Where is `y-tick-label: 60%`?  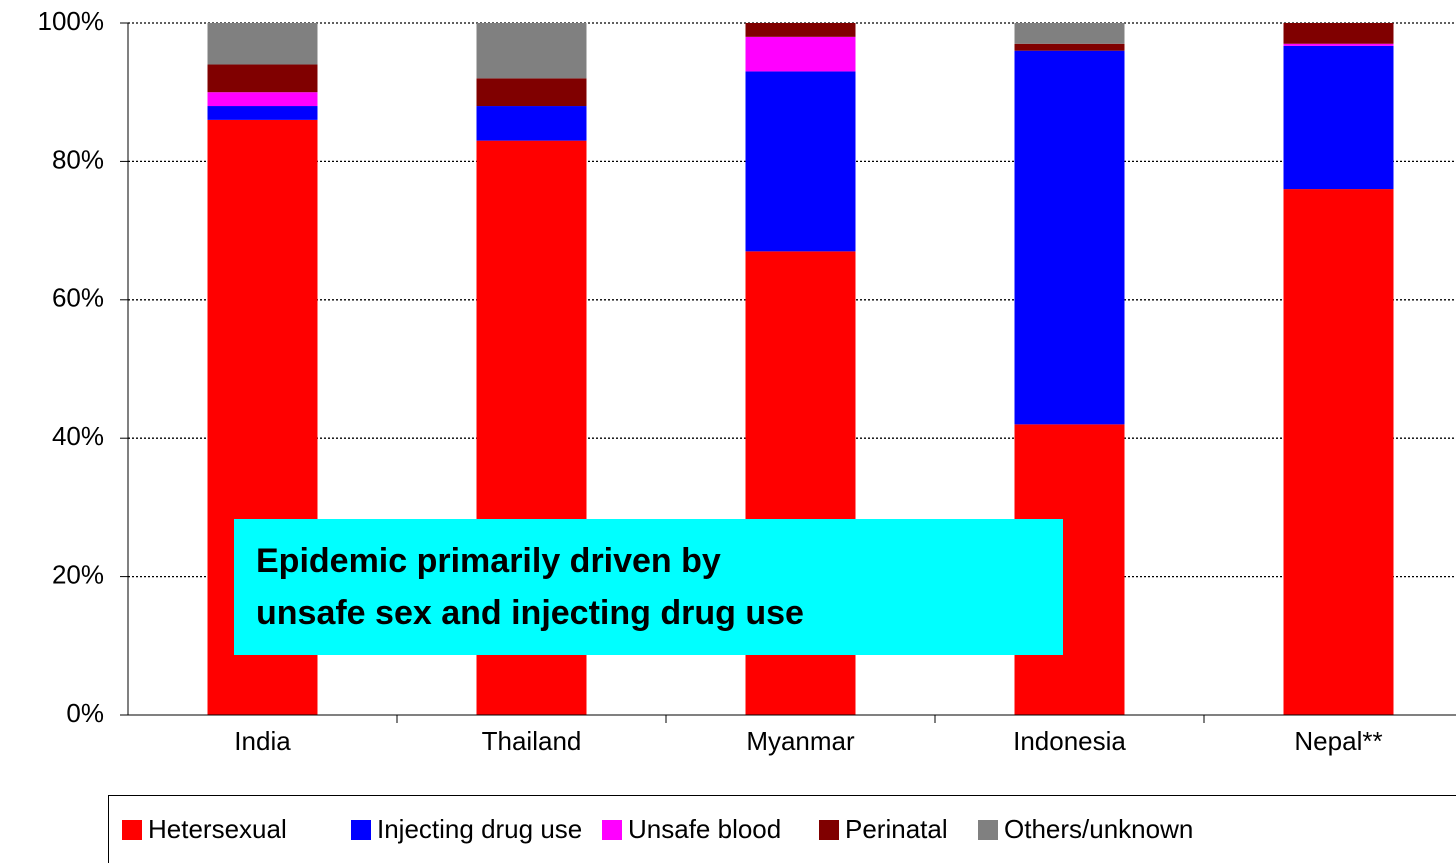
y-tick-label: 60% is located at coordinates (78, 298).